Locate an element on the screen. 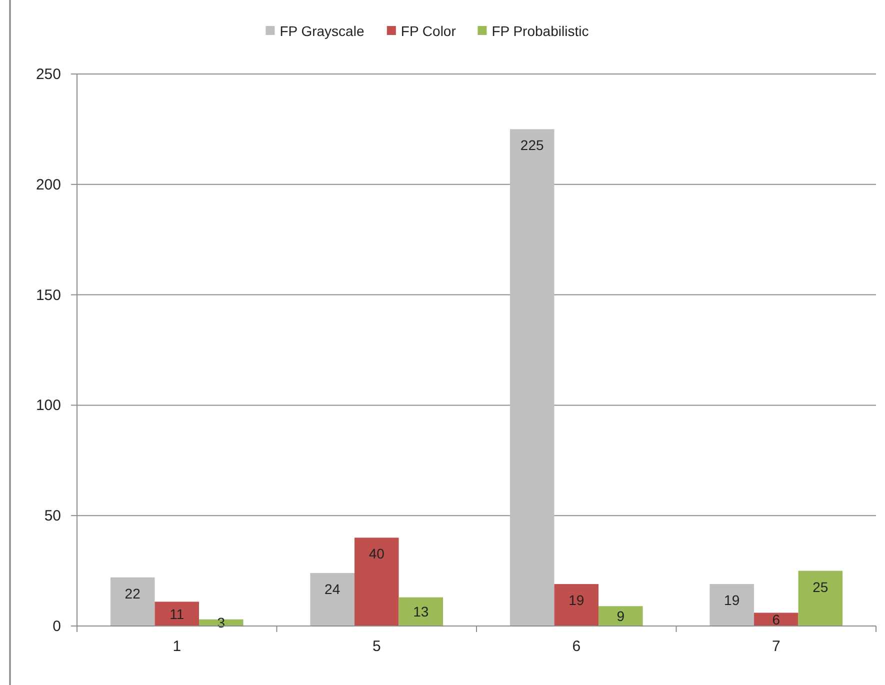 The width and height of the screenshot is (885, 685). x-tick-label: 1 is located at coordinates (177, 646).